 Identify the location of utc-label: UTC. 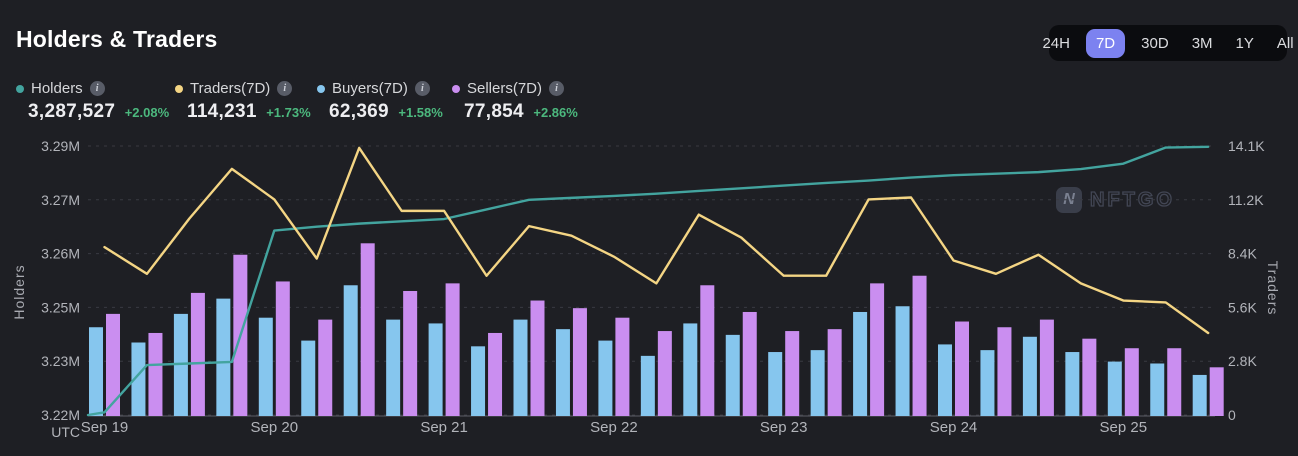
(65, 432).